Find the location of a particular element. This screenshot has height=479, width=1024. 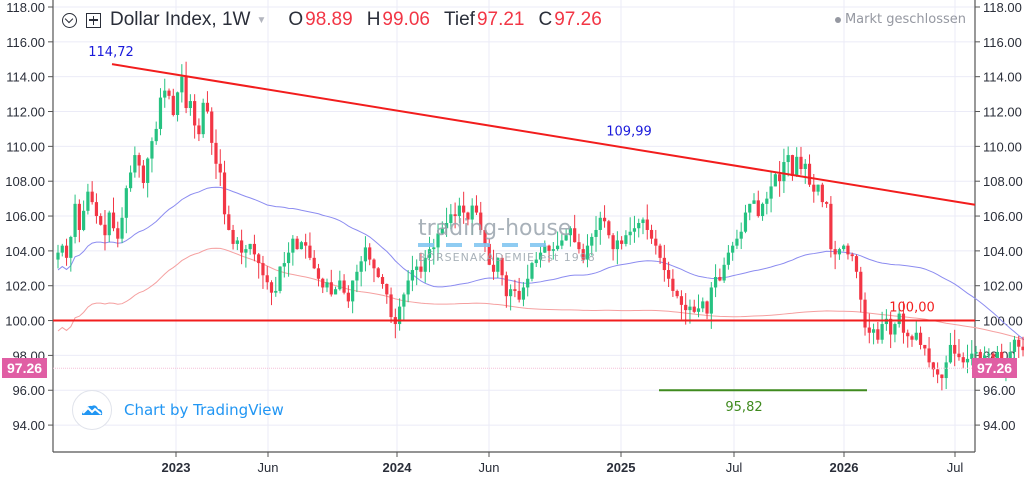

status-dot-icon is located at coordinates (837, 19).